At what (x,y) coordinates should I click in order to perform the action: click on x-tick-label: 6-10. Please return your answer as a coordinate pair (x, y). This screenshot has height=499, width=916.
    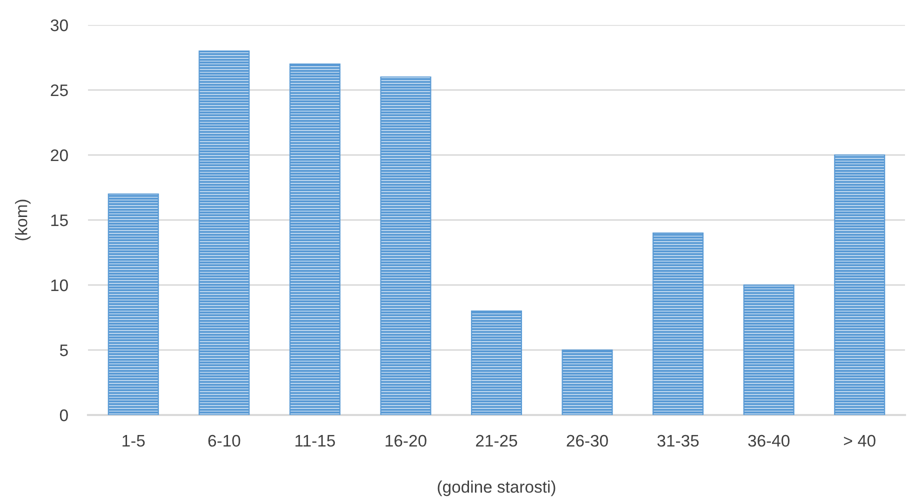
    Looking at the image, I should click on (224, 440).